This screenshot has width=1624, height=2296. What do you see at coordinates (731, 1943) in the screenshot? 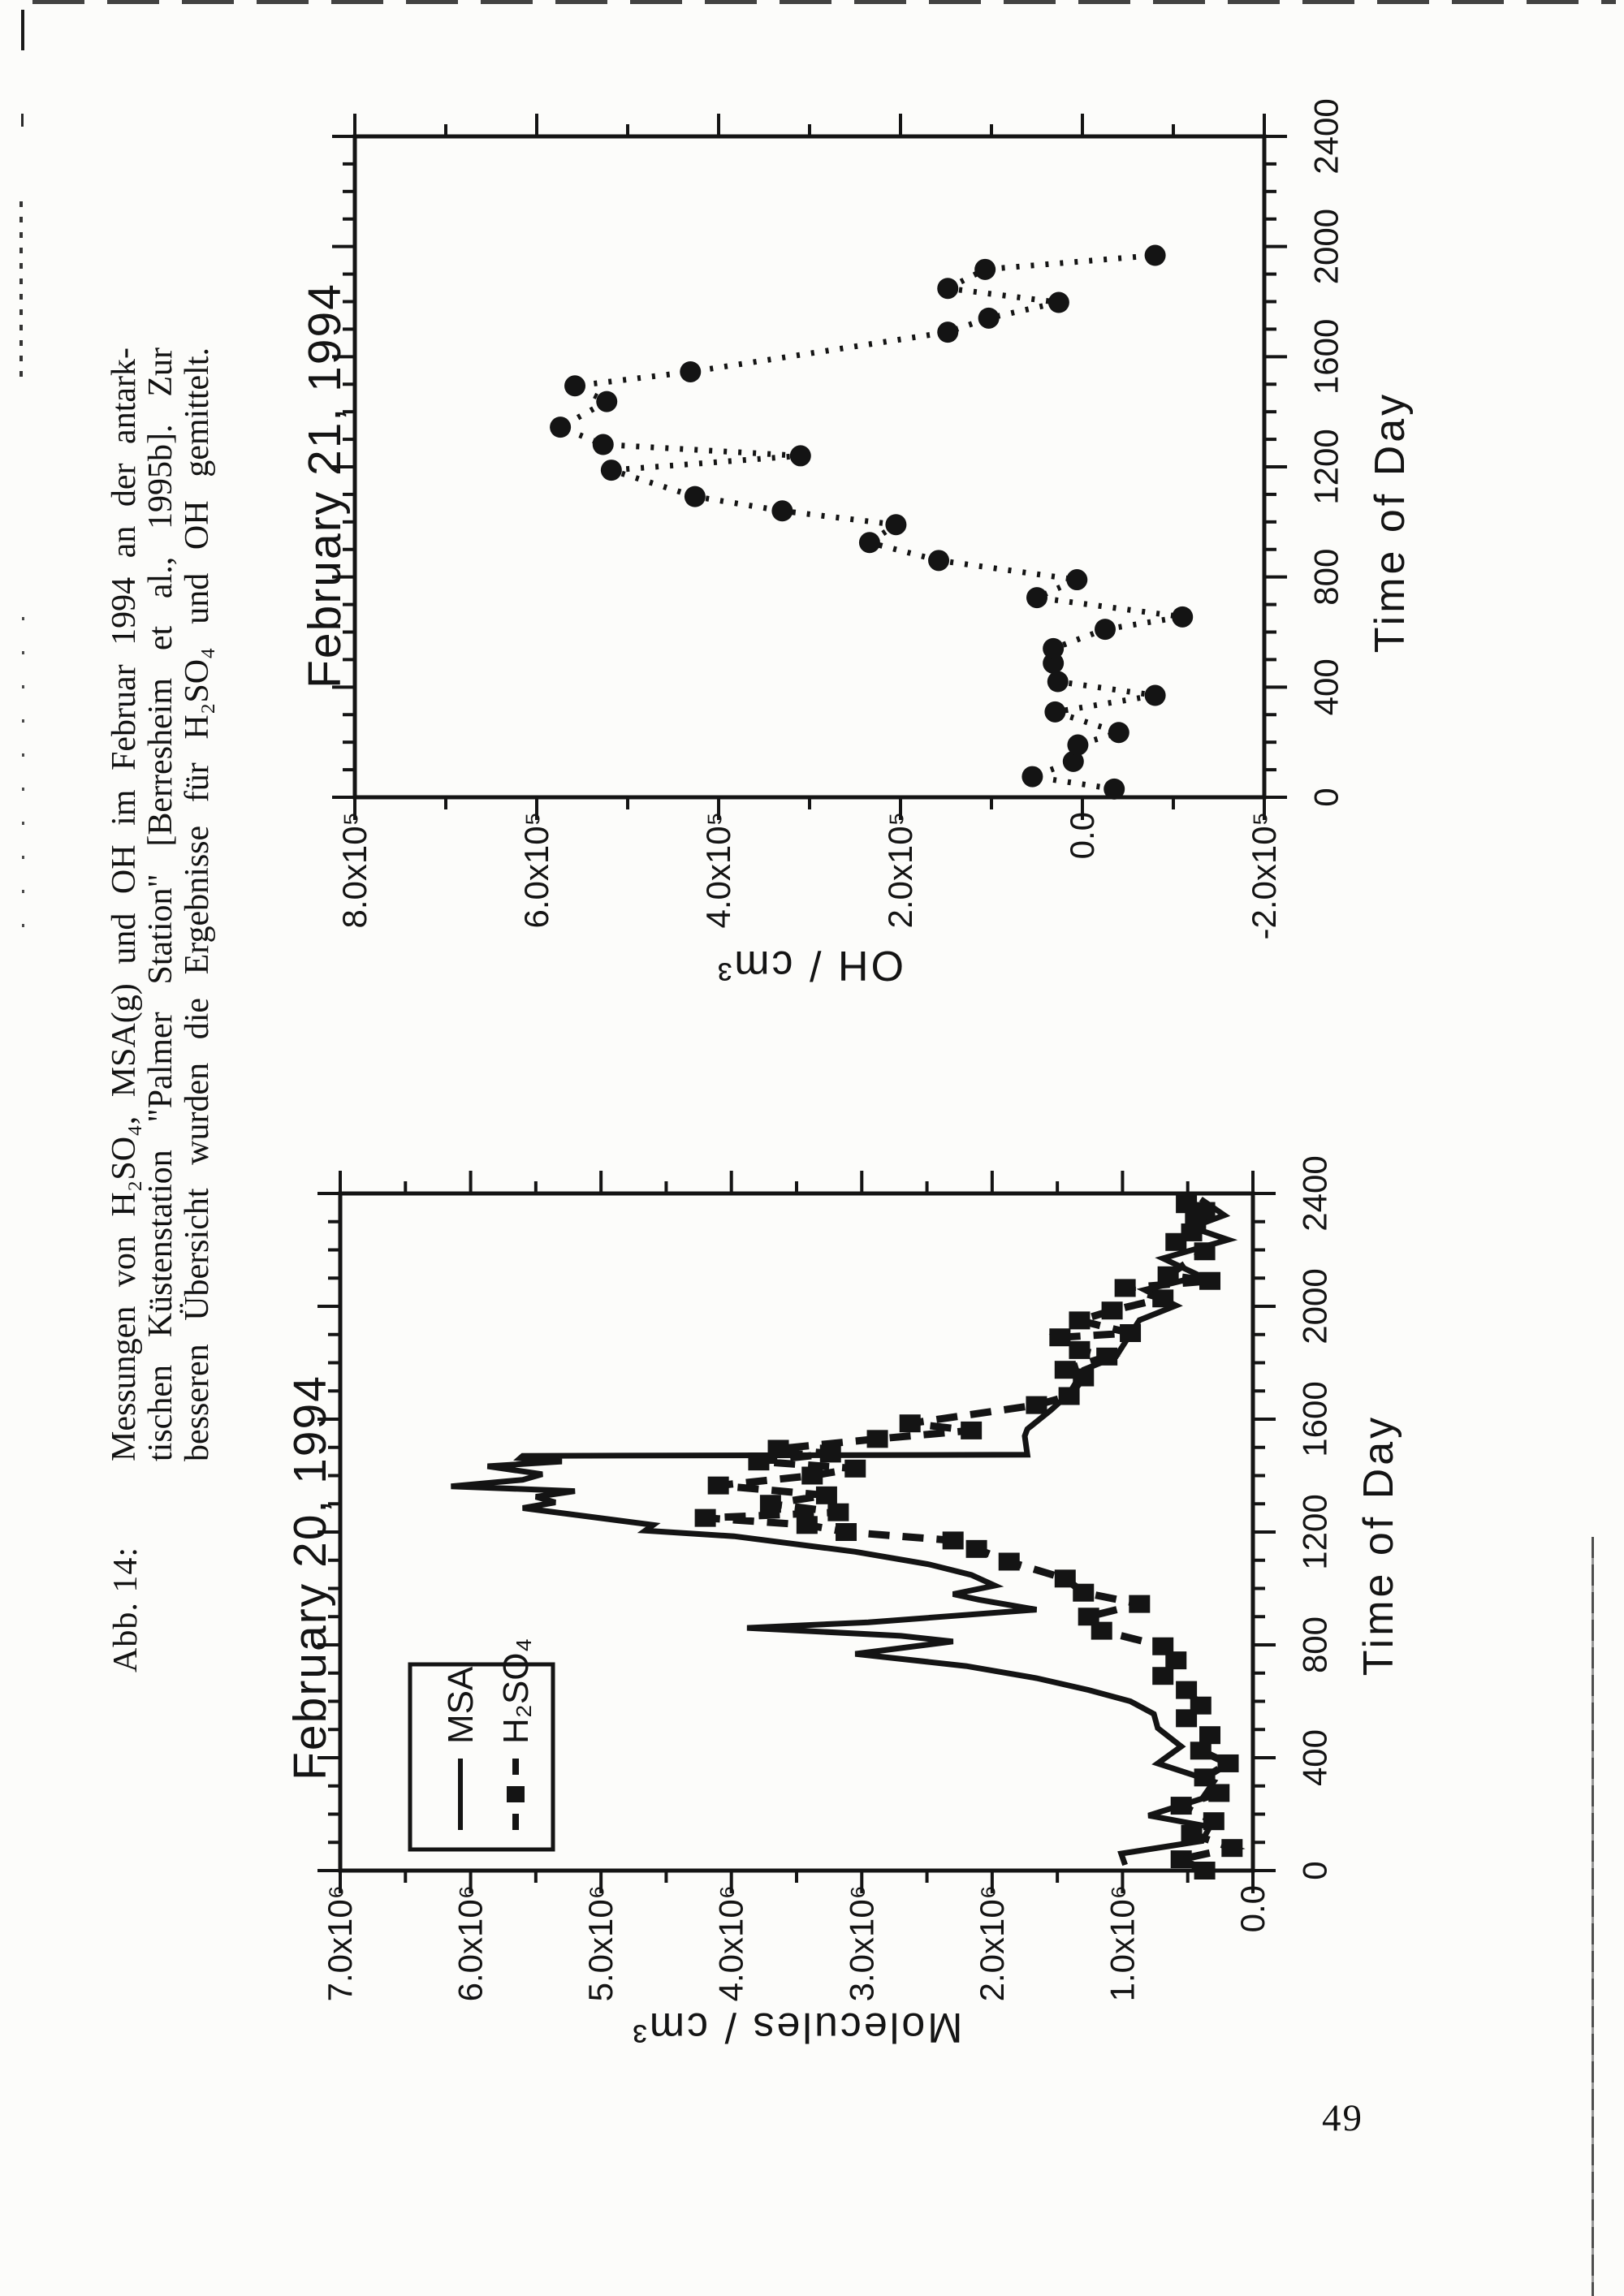
I see `y-tick-label: 4.0x10⁶` at bounding box center [731, 1943].